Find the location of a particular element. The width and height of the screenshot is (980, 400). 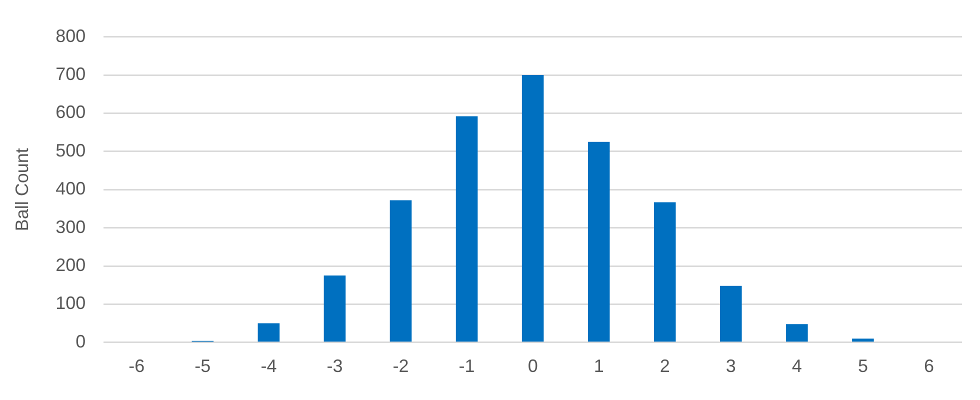

x-tick-label: -6 is located at coordinates (136, 366).